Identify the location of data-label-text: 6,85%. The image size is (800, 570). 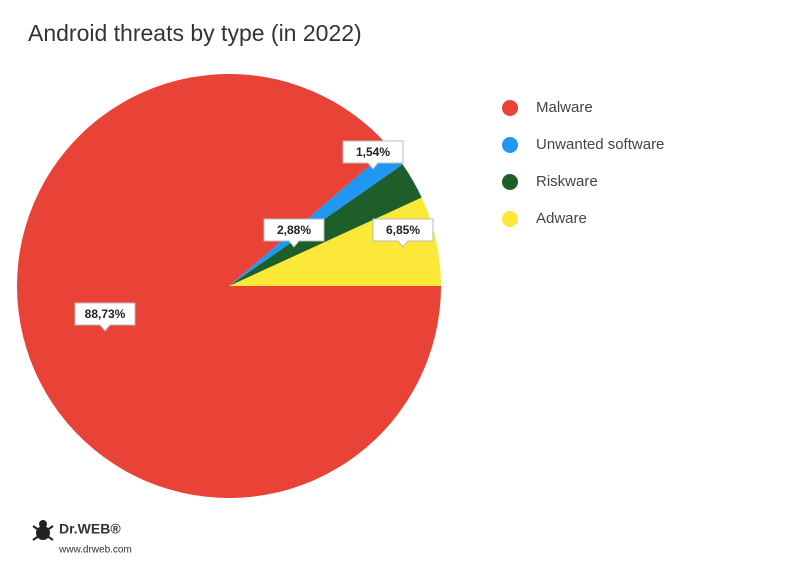
(403, 230).